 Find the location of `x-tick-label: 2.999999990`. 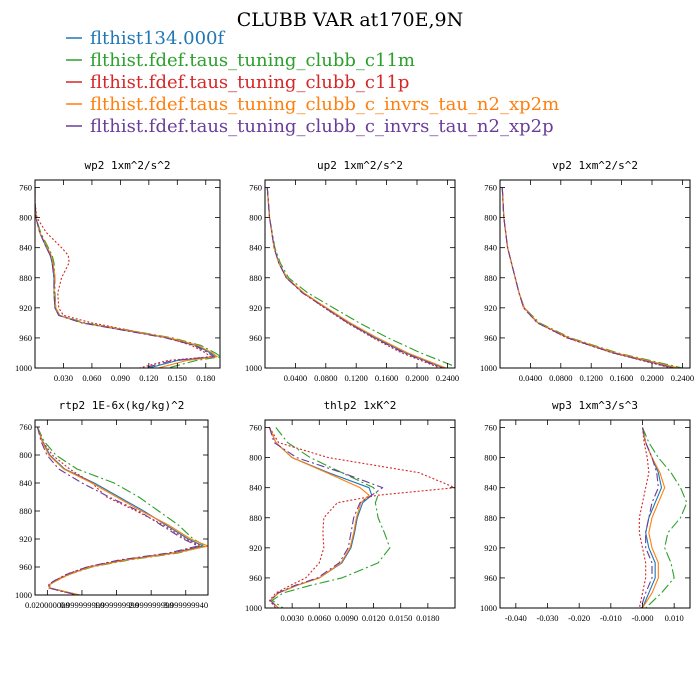

x-tick-label: 2.999999990 is located at coordinates (151, 605).